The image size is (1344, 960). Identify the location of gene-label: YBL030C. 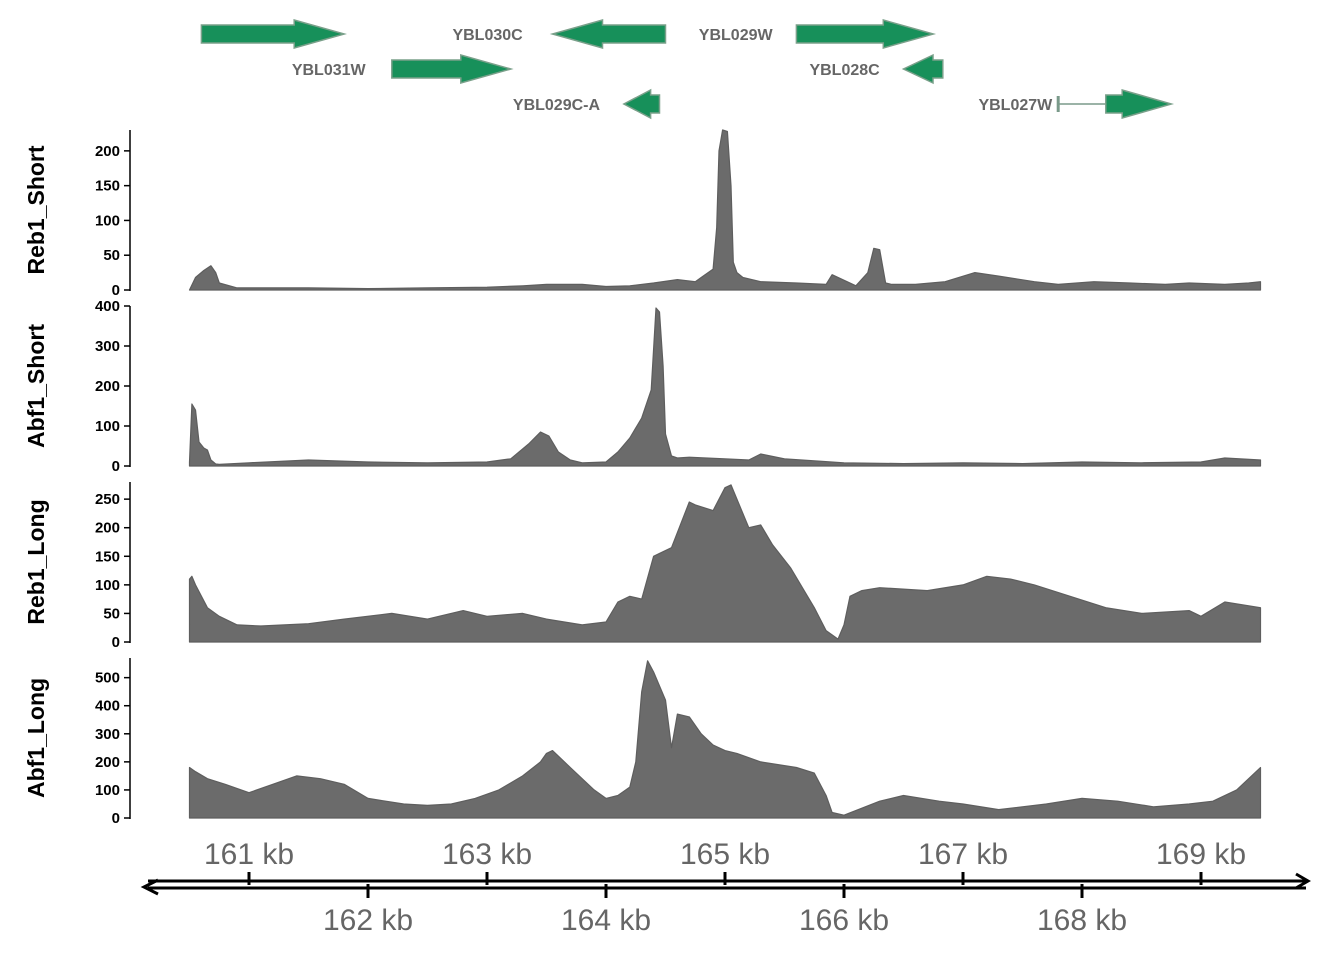
(487, 35).